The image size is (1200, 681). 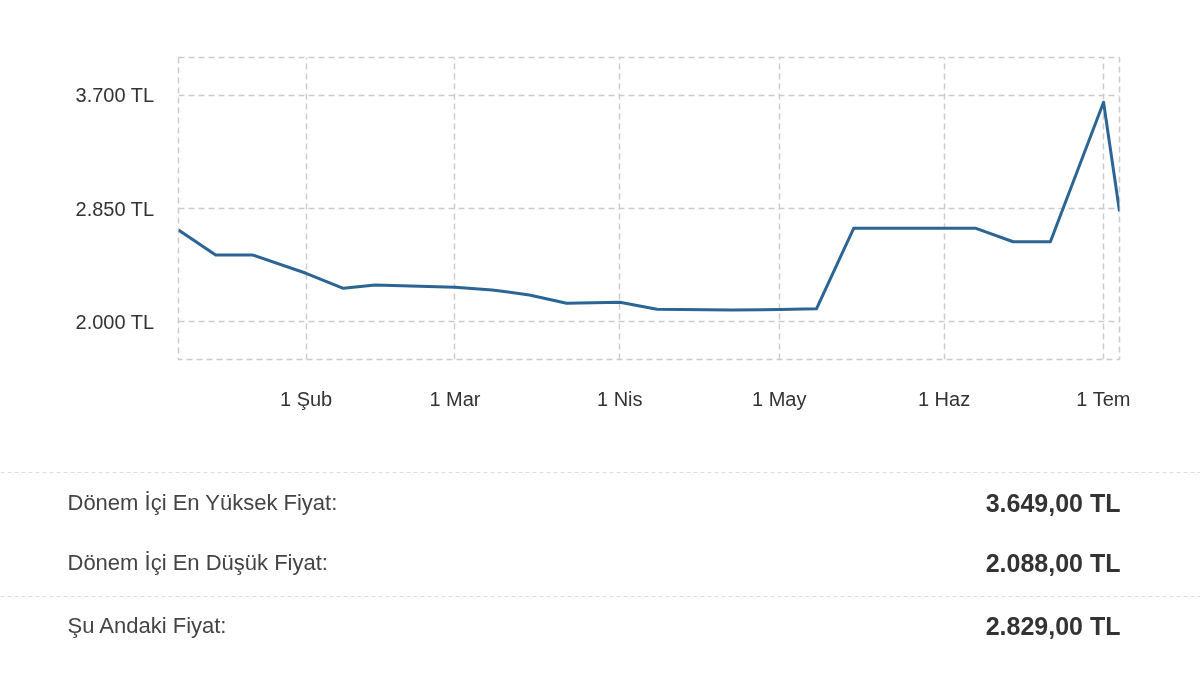 What do you see at coordinates (944, 398) in the screenshot?
I see `x-tick-label: 1 Haz` at bounding box center [944, 398].